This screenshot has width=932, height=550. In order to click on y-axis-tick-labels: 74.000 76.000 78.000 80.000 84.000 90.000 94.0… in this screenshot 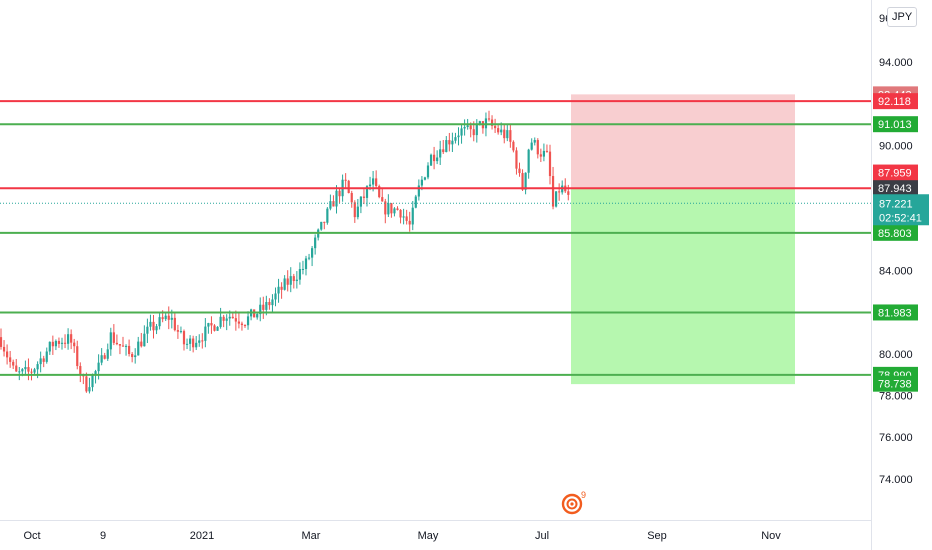, I will do `click(896, 249)`.